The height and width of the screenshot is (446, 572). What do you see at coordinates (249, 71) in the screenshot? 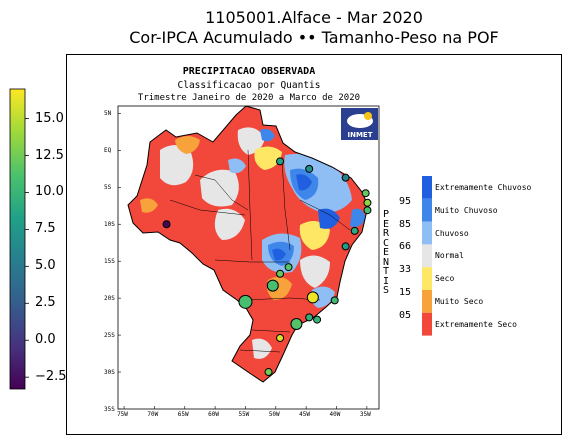
I see `map-title: PRECIPITACAO OBSERVADA` at bounding box center [249, 71].